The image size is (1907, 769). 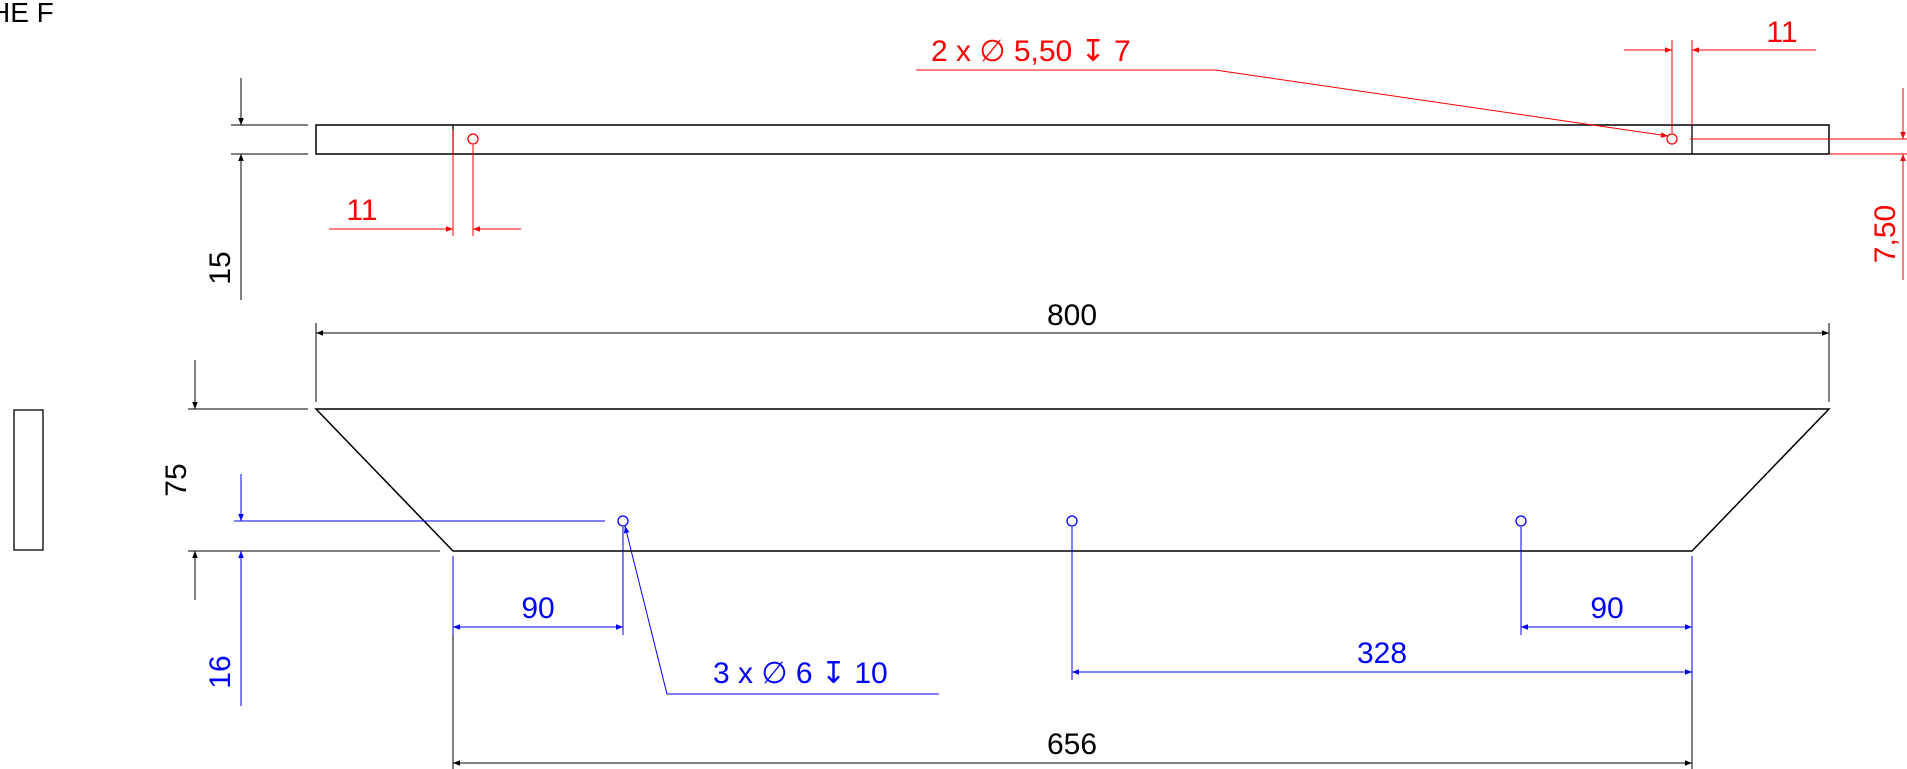 I want to click on hole-callout-blue: 3 x ∅ 6 ↧ 10, so click(x=781, y=610).